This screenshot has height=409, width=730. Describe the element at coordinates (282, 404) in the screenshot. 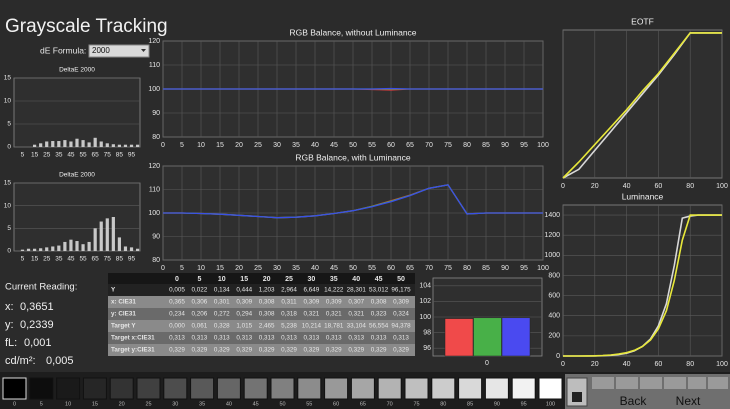

I see `swatch-label: 50` at that location.